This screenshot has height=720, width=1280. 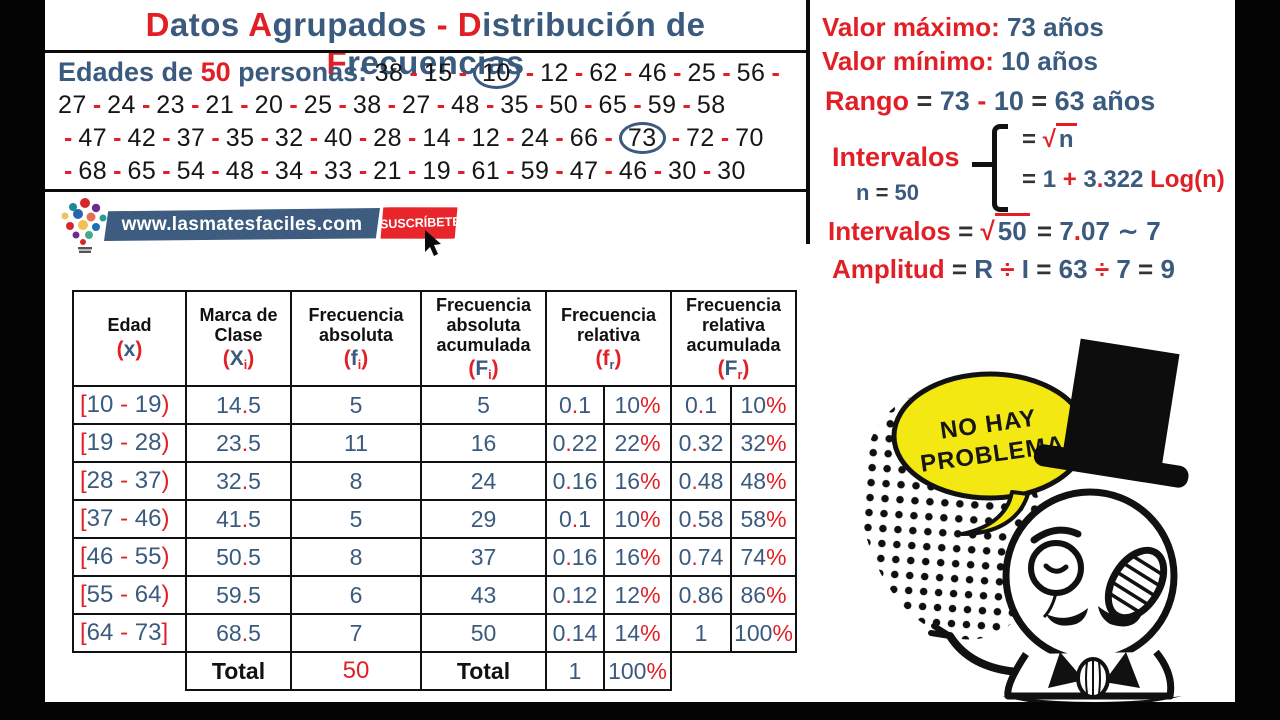 What do you see at coordinates (483, 519) in the screenshot?
I see `cell: 29` at bounding box center [483, 519].